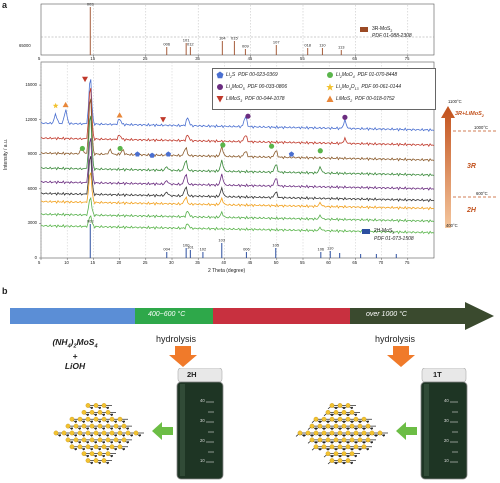 The height and width of the screenshot is (483, 500). What do you see at coordinates (200, 424) in the screenshot?
I see `vial-2h` at bounding box center [200, 424].